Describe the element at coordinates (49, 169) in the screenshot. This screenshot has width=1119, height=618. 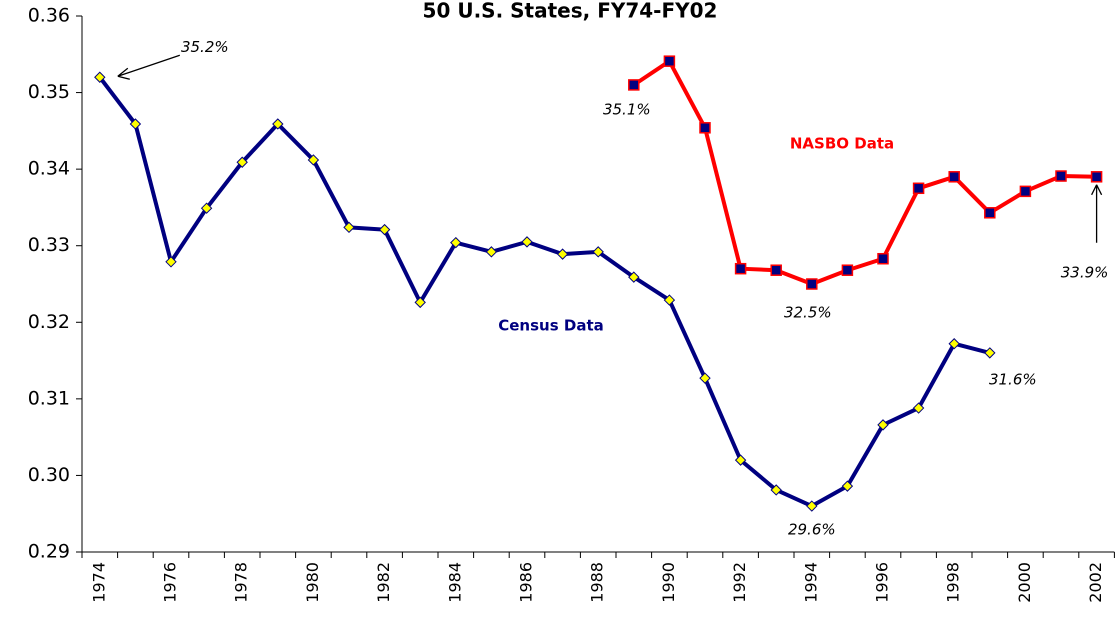
I see `y-tick-label: 0.34` at that location.